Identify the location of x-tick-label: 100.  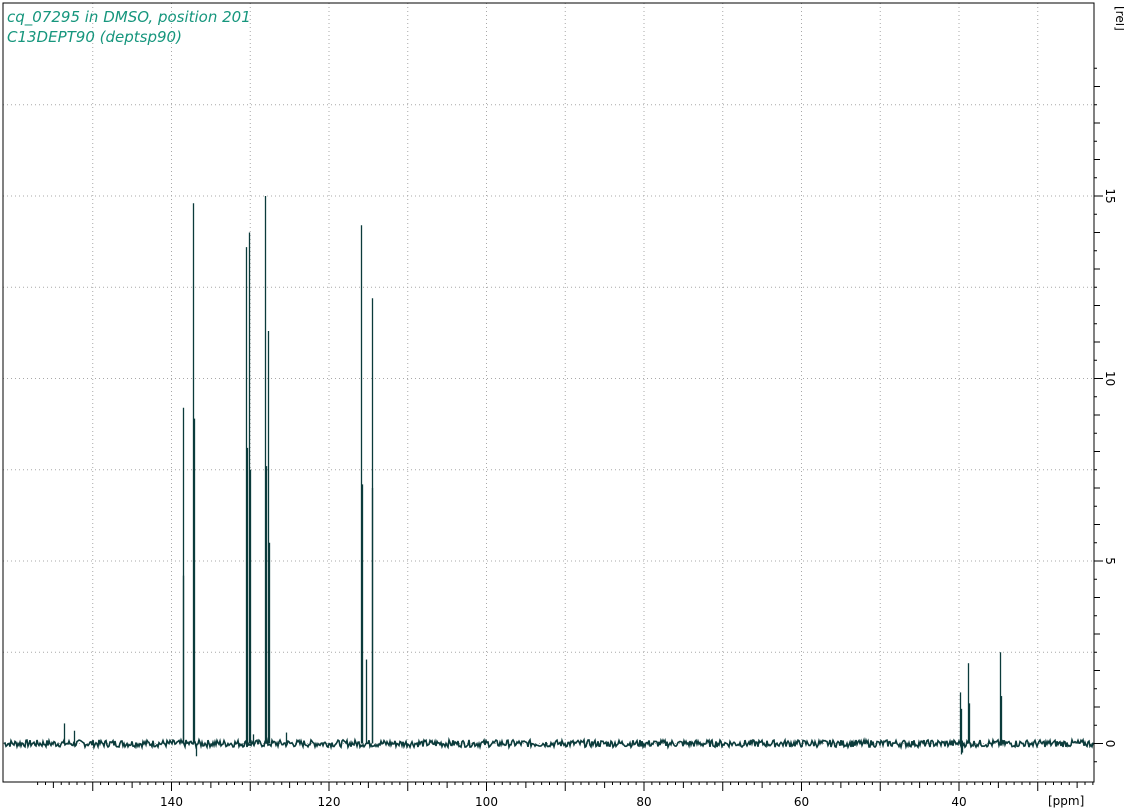
(486, 802).